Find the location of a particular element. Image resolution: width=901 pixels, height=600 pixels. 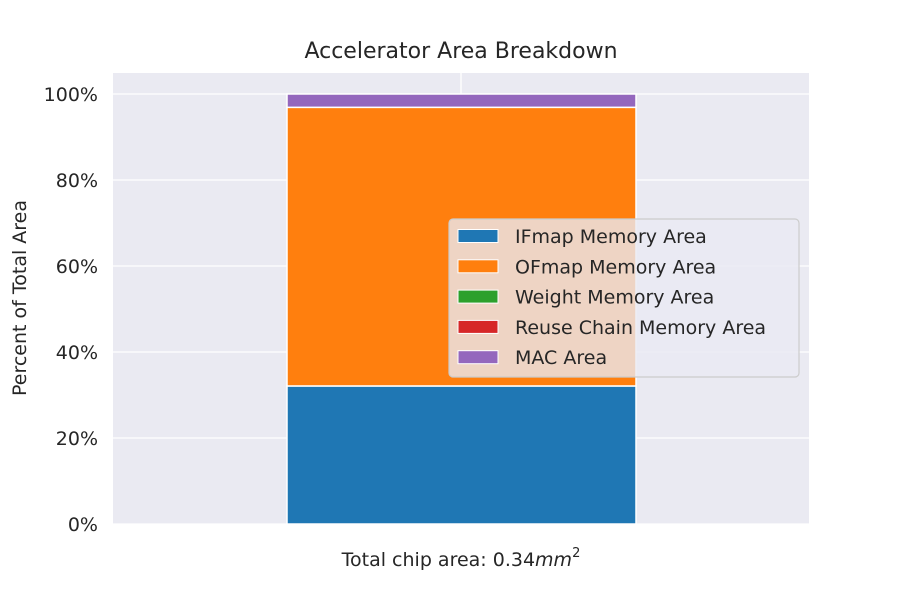

legend-label: OFmap Memory Area is located at coordinates (615, 267).